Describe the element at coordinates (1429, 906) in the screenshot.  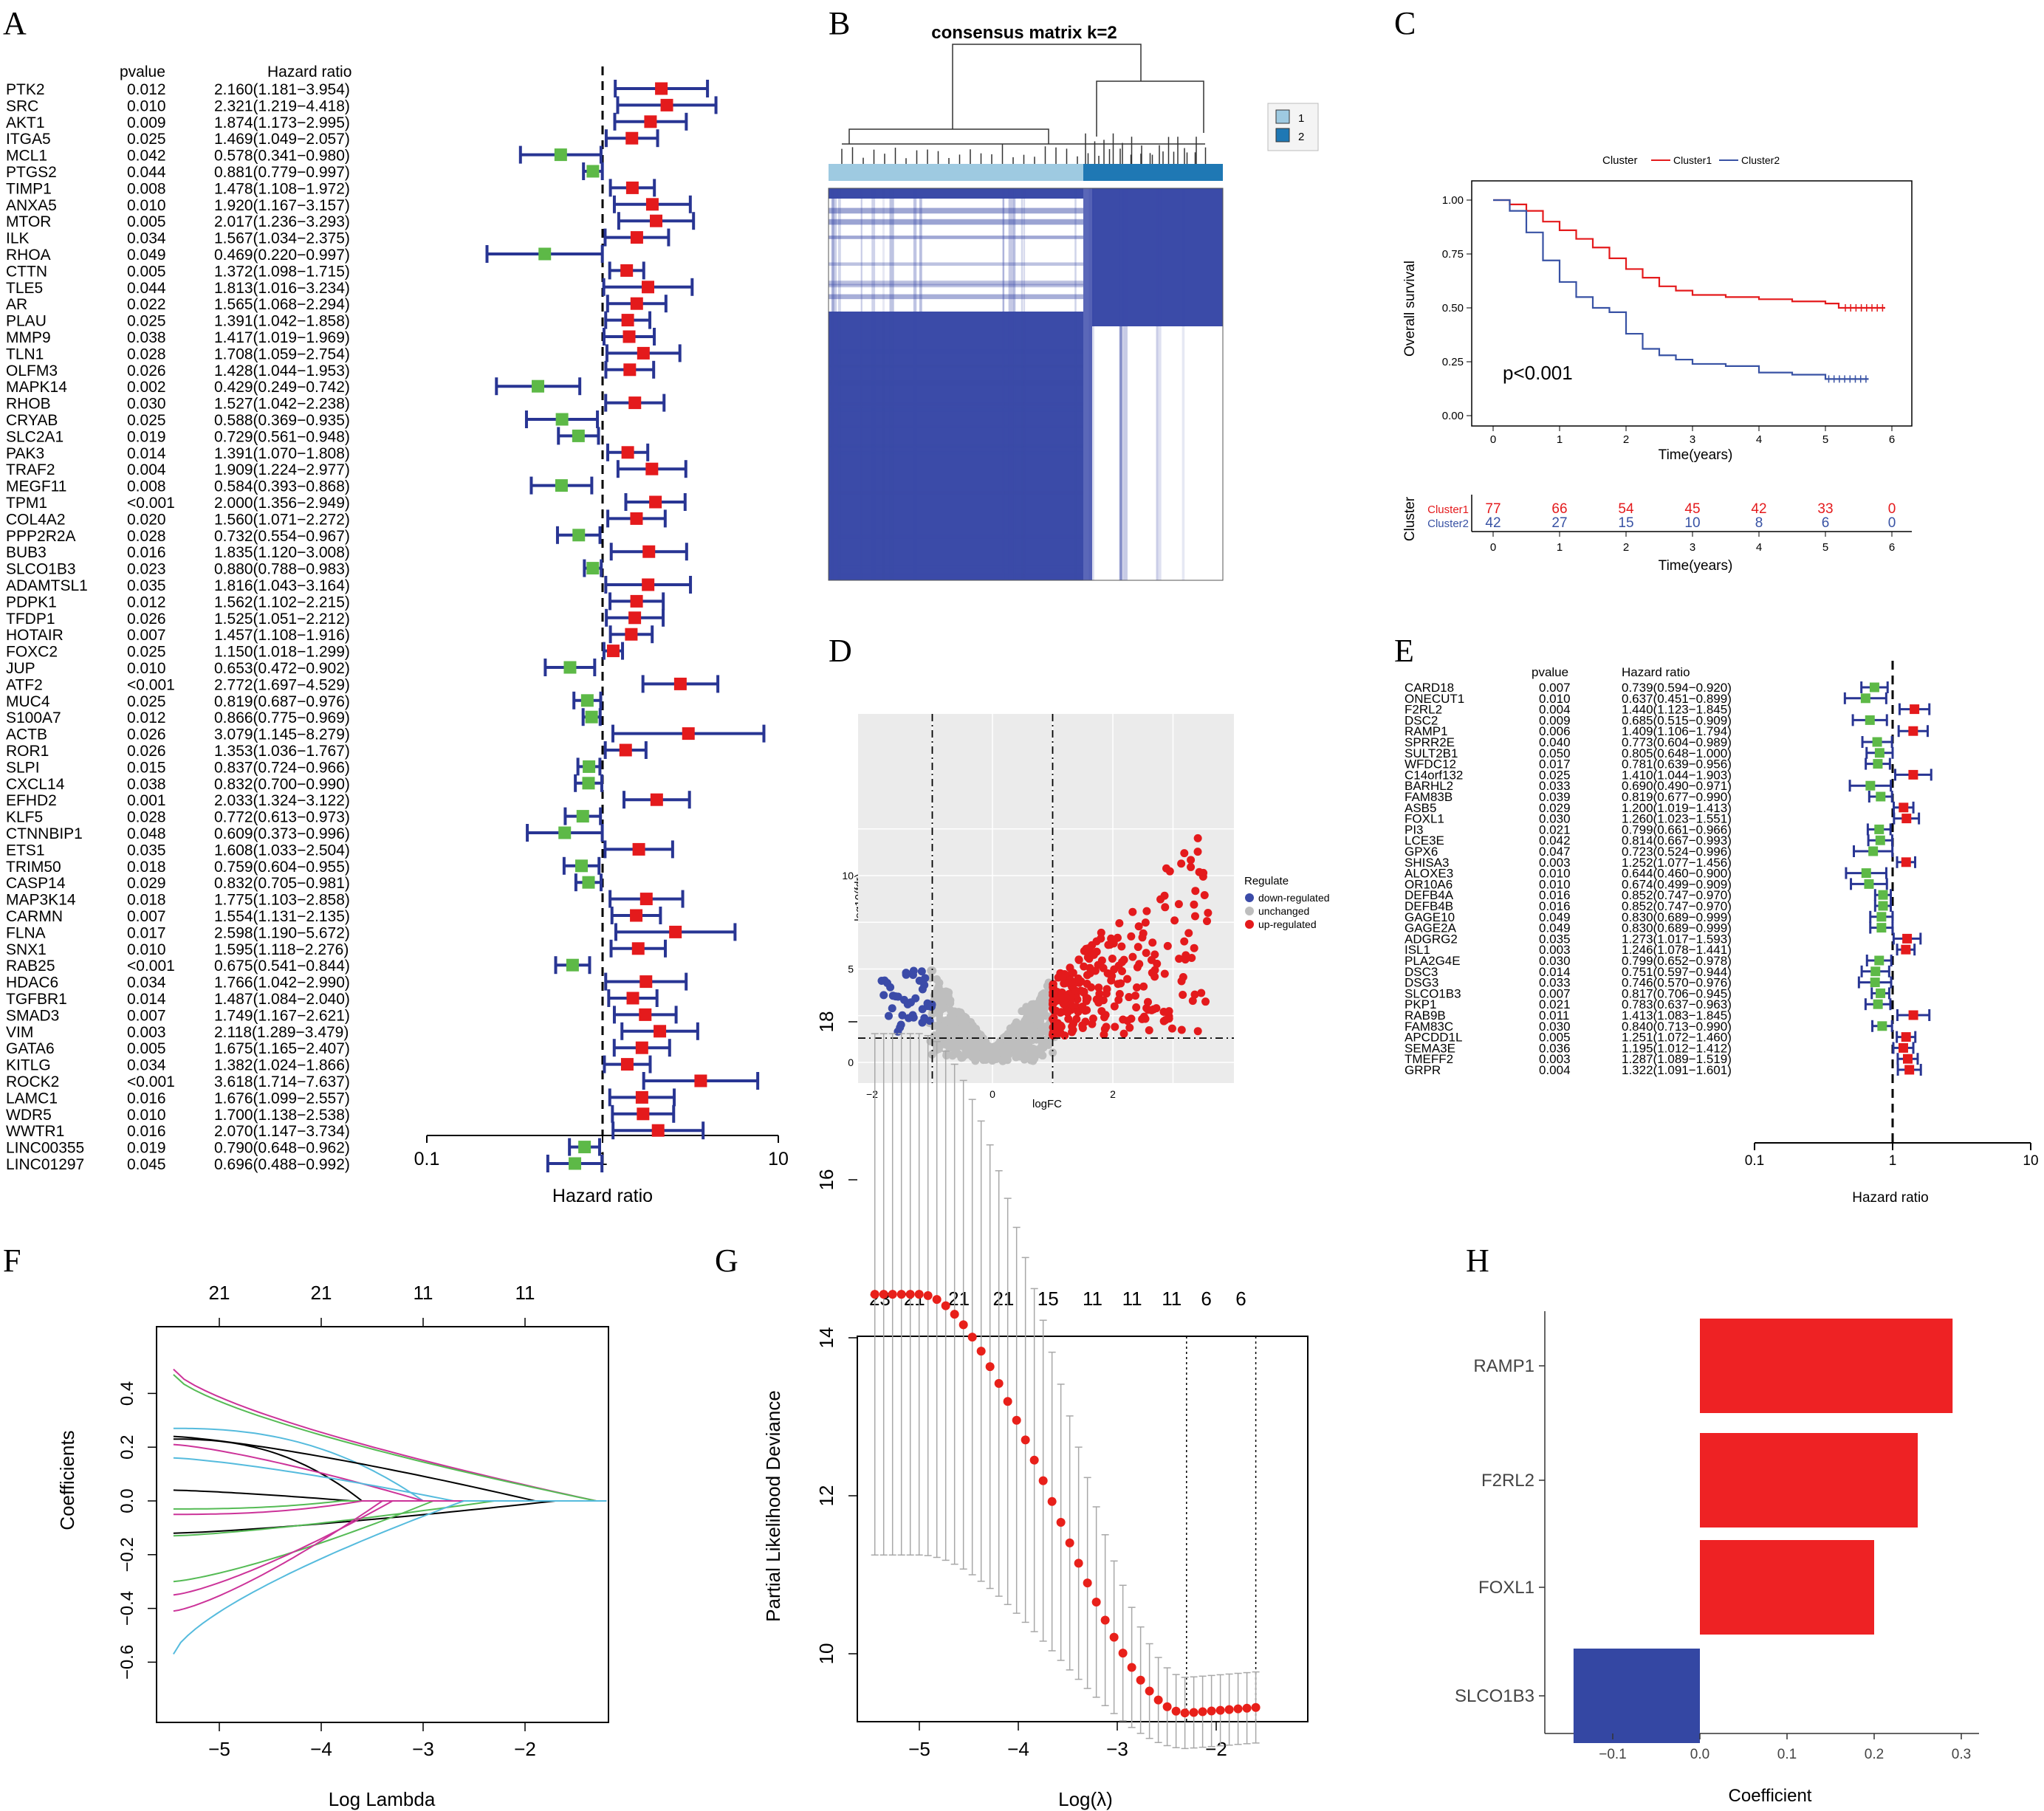
I see `gene-label: DEFB4B` at that location.